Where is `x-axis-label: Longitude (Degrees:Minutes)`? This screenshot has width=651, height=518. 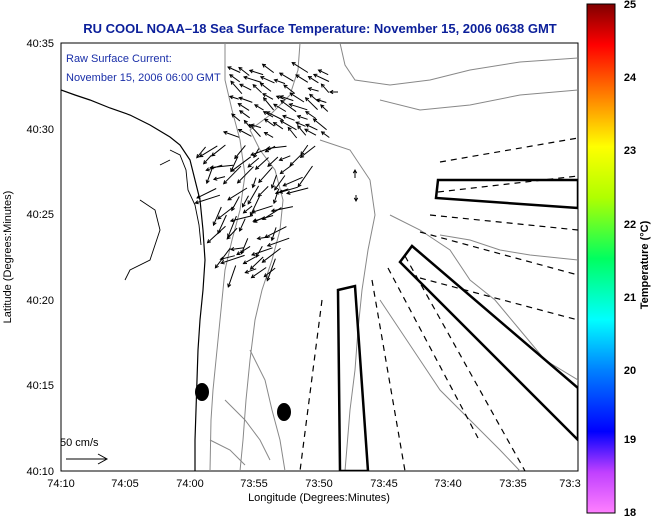
x-axis-label: Longitude (Degrees:Minutes) is located at coordinates (319, 498).